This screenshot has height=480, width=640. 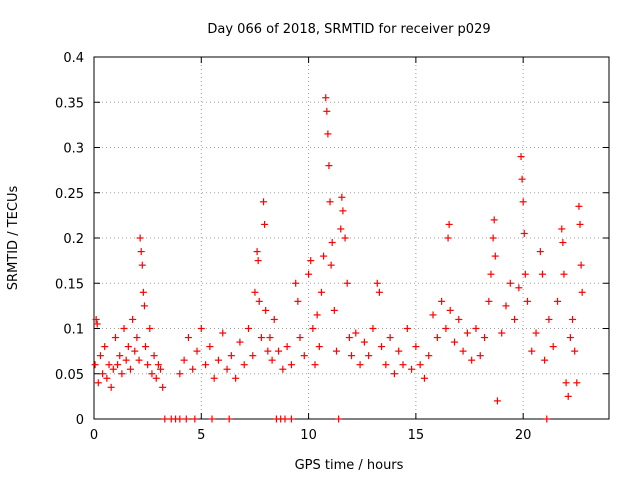 What do you see at coordinates (73, 239) in the screenshot?
I see `y-tick-label: 0.2` at bounding box center [73, 239].